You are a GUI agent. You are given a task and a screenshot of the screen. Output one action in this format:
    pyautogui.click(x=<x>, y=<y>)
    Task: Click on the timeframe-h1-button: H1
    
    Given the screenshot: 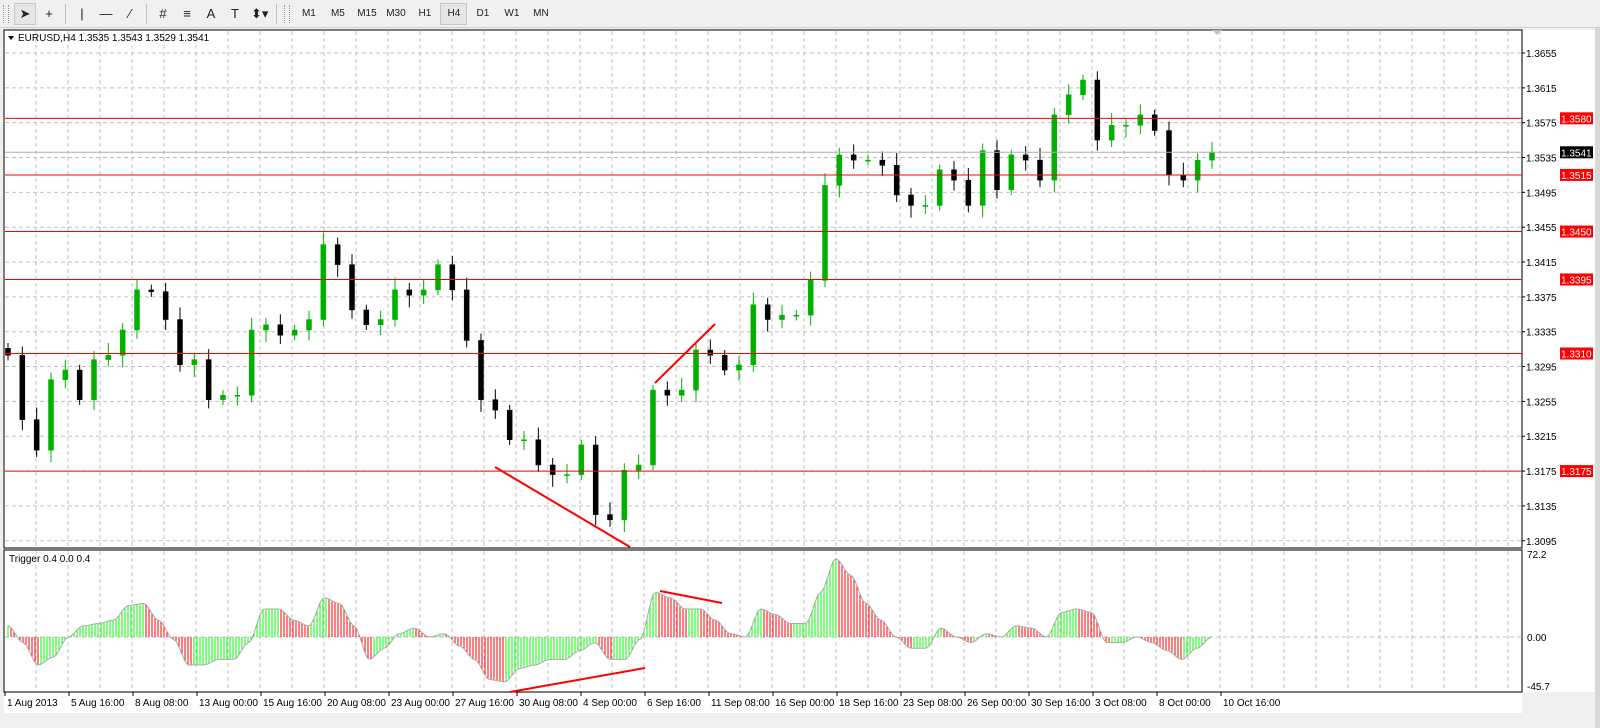 What is the action you would take?
    pyautogui.click(x=425, y=13)
    